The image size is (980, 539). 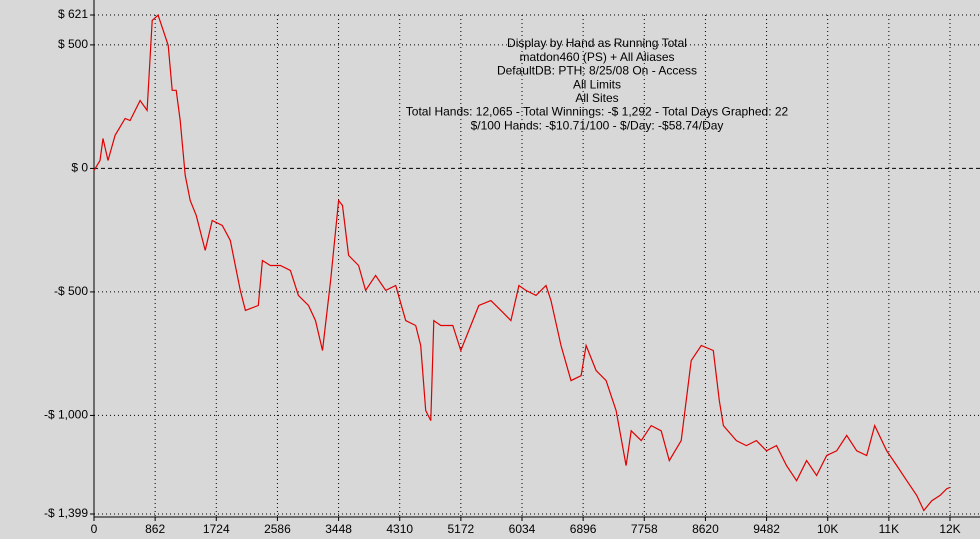 I want to click on chart-subtitle: DefaultDB: PTH: 8/25/08 On - Access, so click(x=597, y=71).